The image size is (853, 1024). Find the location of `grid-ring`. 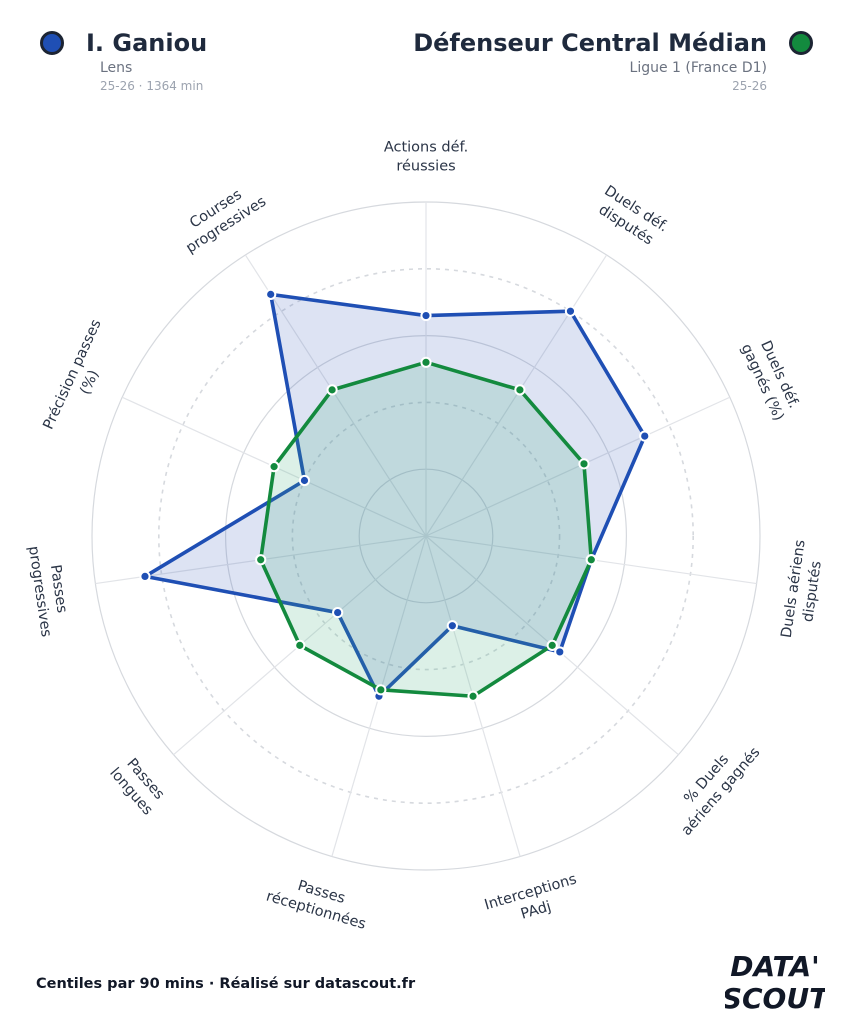

grid-ring is located at coordinates (426, 536).